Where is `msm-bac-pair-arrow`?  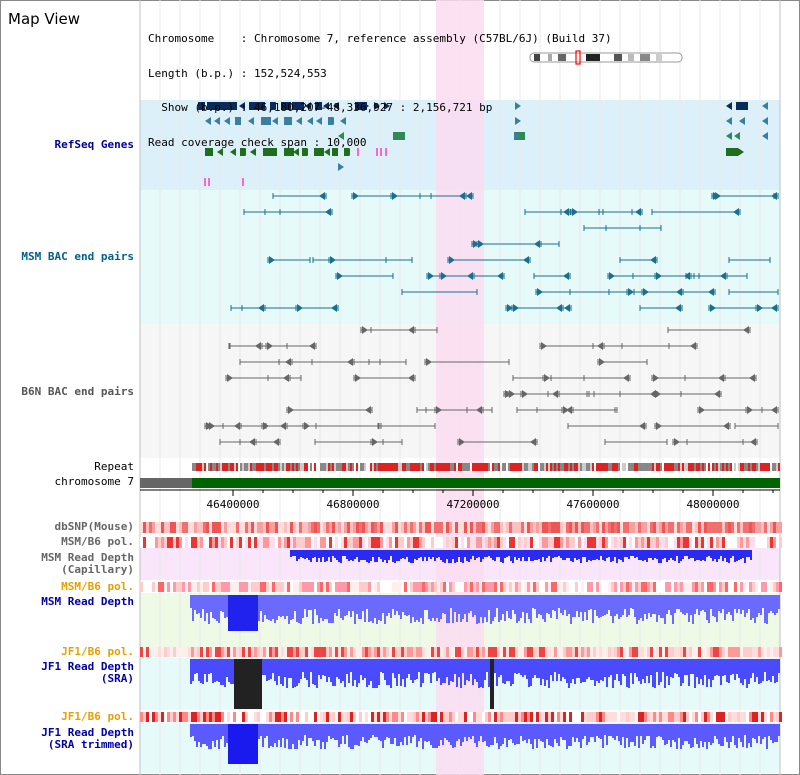
msm-bac-pair-arrow is located at coordinates (328, 212).